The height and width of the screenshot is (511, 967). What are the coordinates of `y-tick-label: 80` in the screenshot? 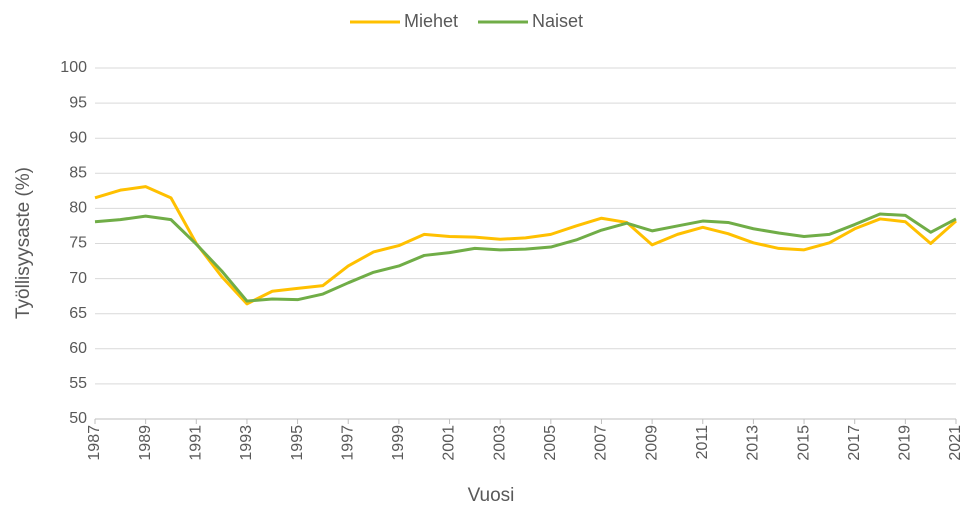 It's located at (78, 208).